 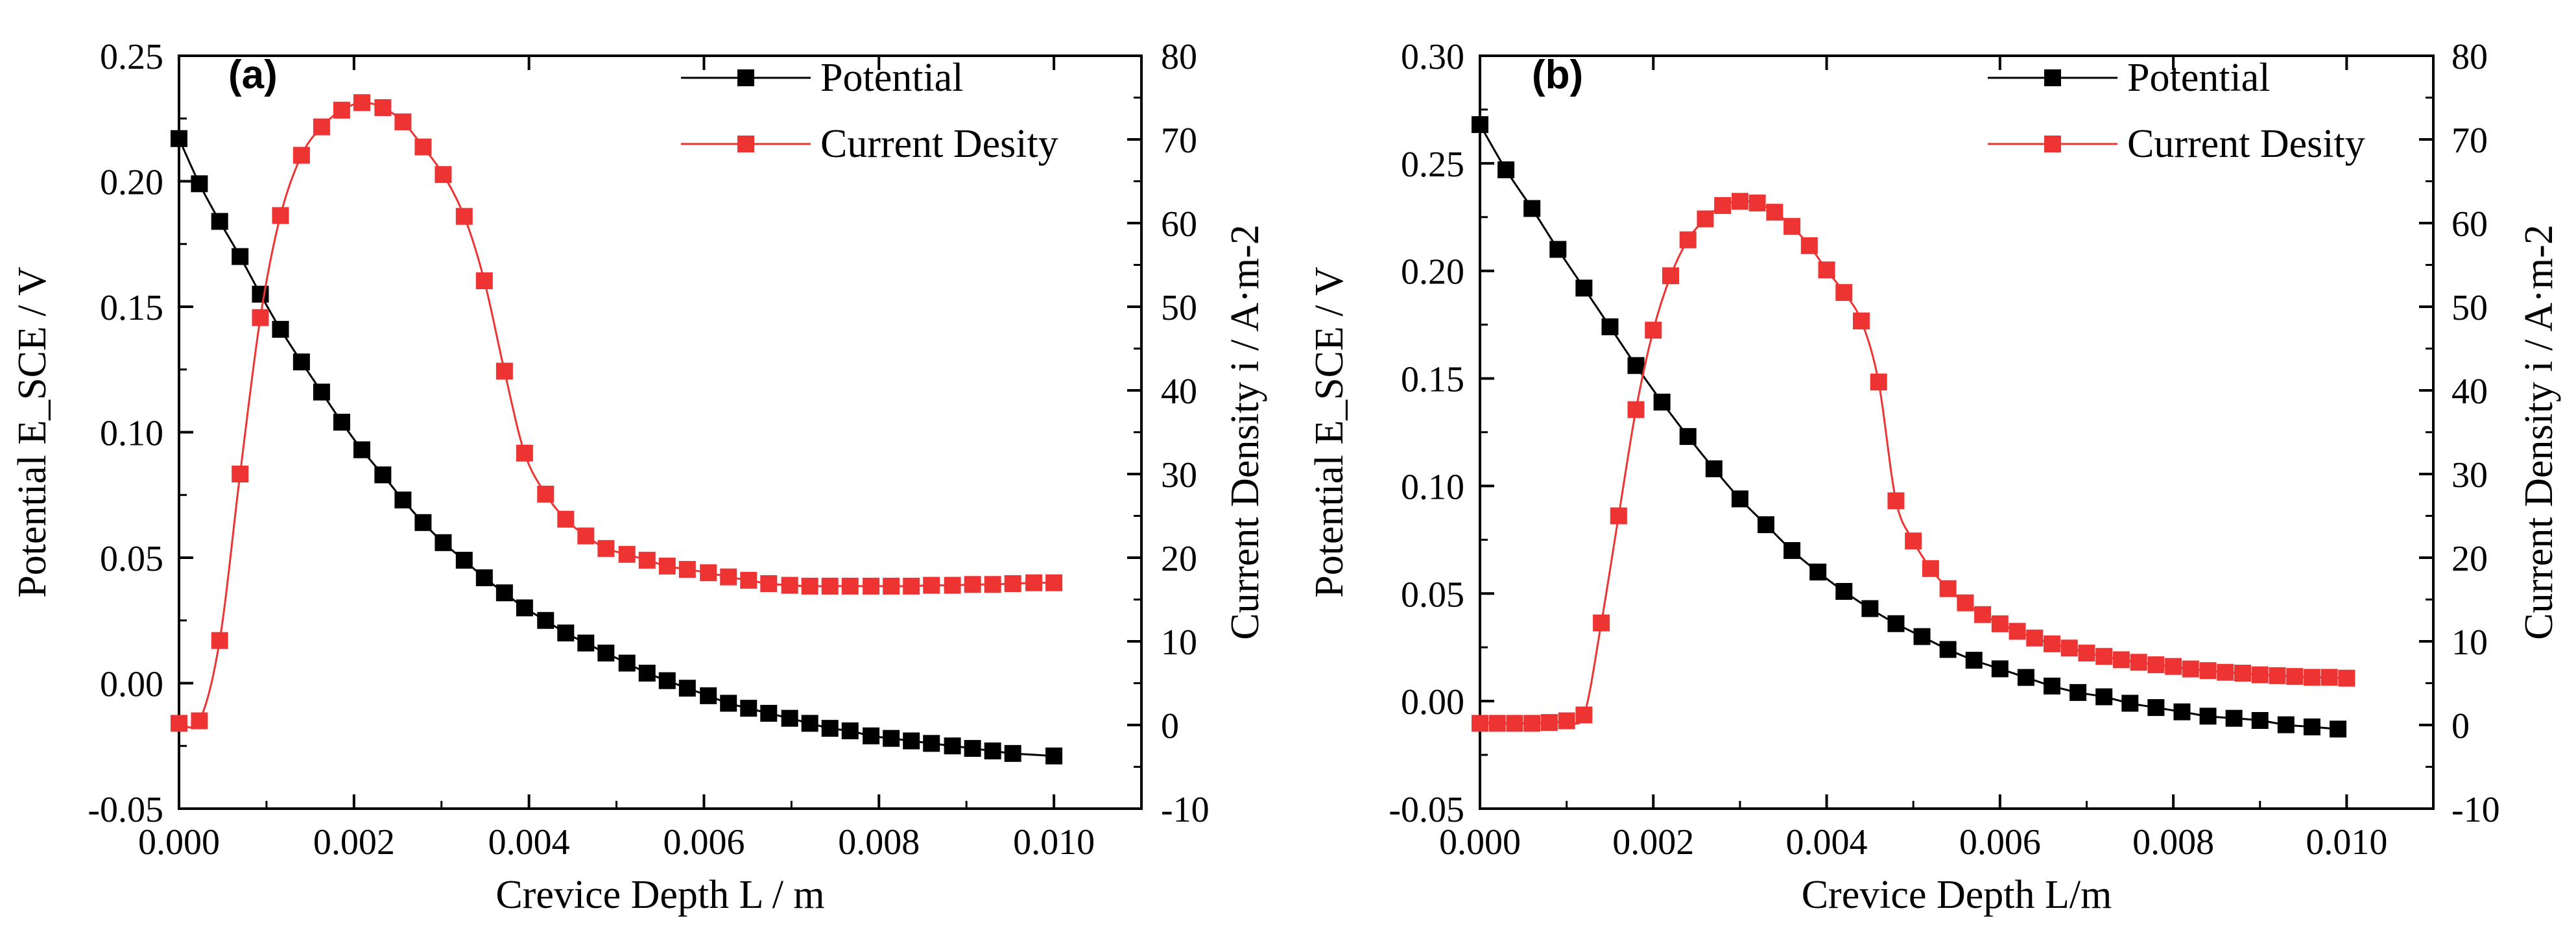 I want to click on y-left-tick-label: 0.10, so click(x=131, y=434).